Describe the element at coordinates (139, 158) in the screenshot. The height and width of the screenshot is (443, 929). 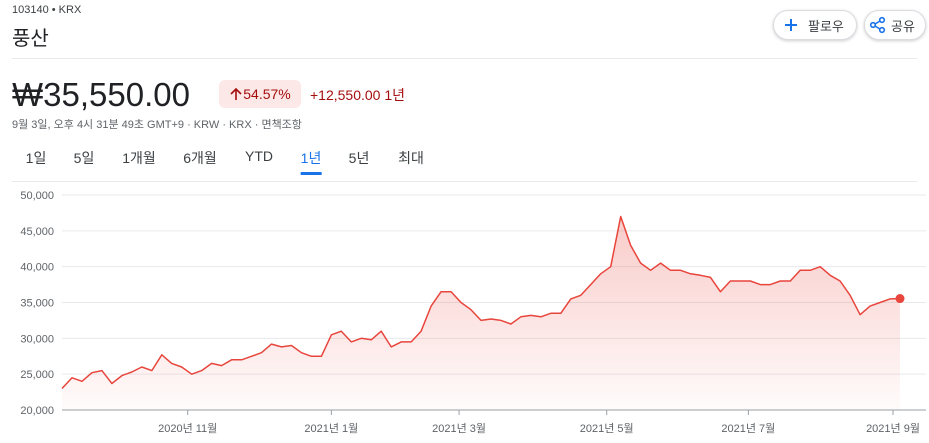
I see `tab: 1개월` at that location.